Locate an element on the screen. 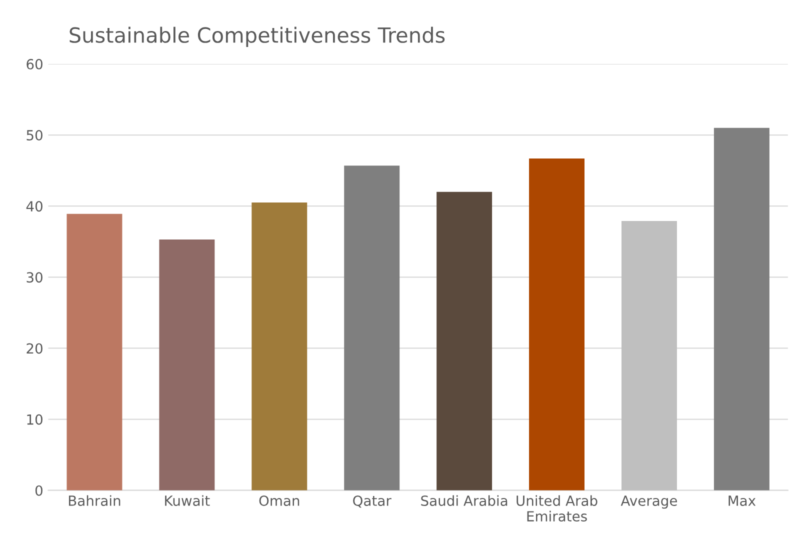  x-tick-label: Saudi Arabia is located at coordinates (464, 500).